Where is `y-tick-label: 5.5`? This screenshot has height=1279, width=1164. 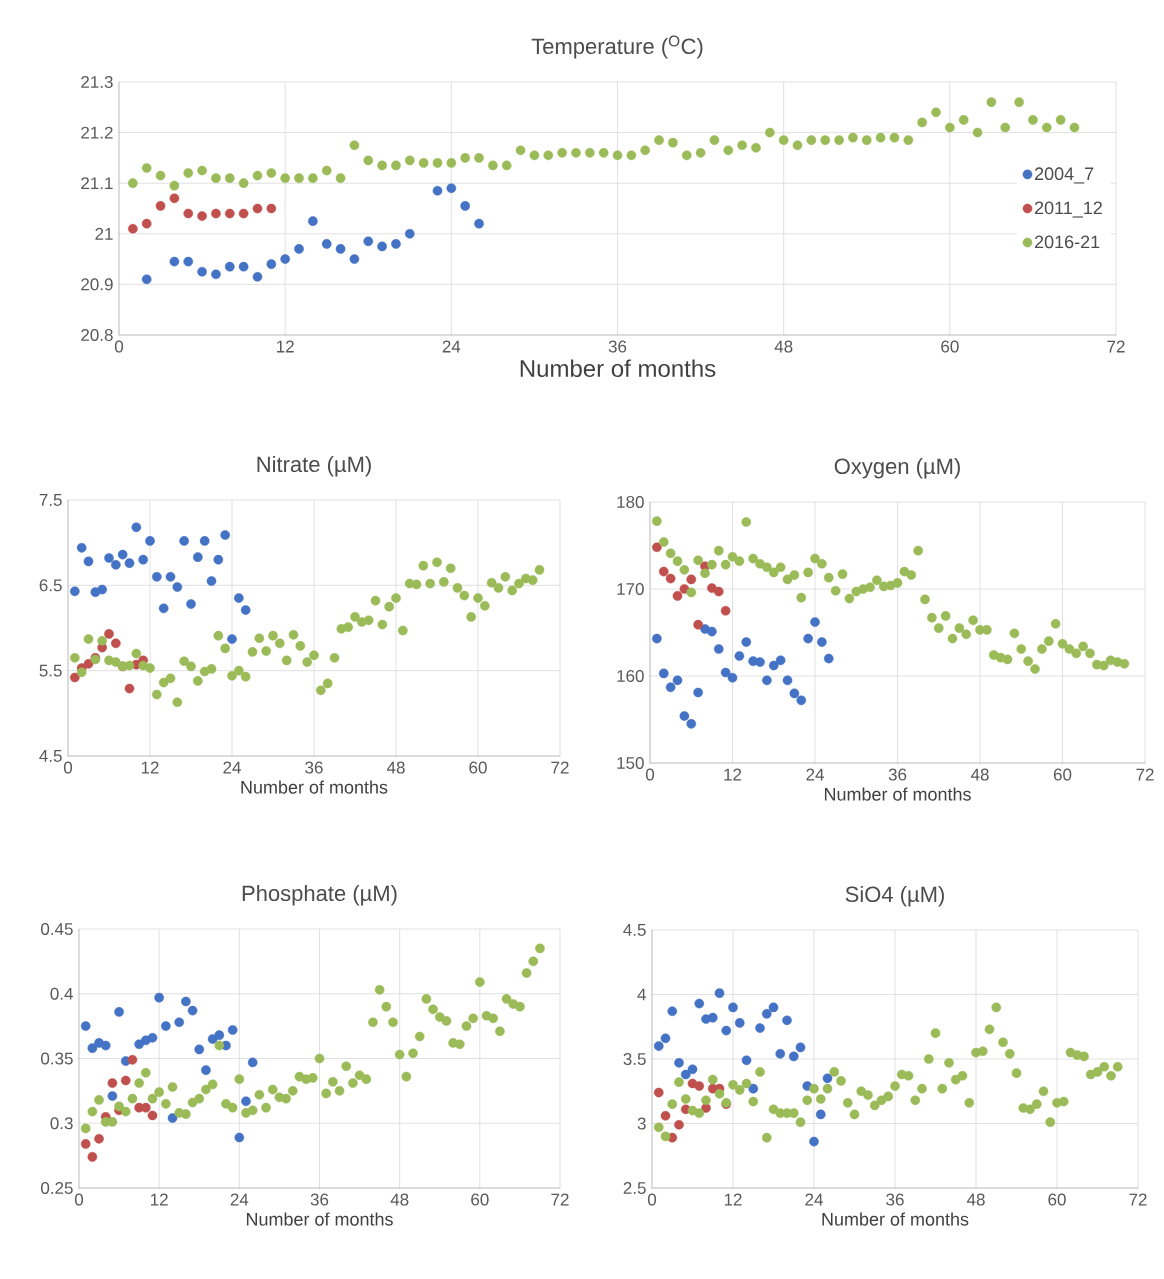 y-tick-label: 5.5 is located at coordinates (50, 670).